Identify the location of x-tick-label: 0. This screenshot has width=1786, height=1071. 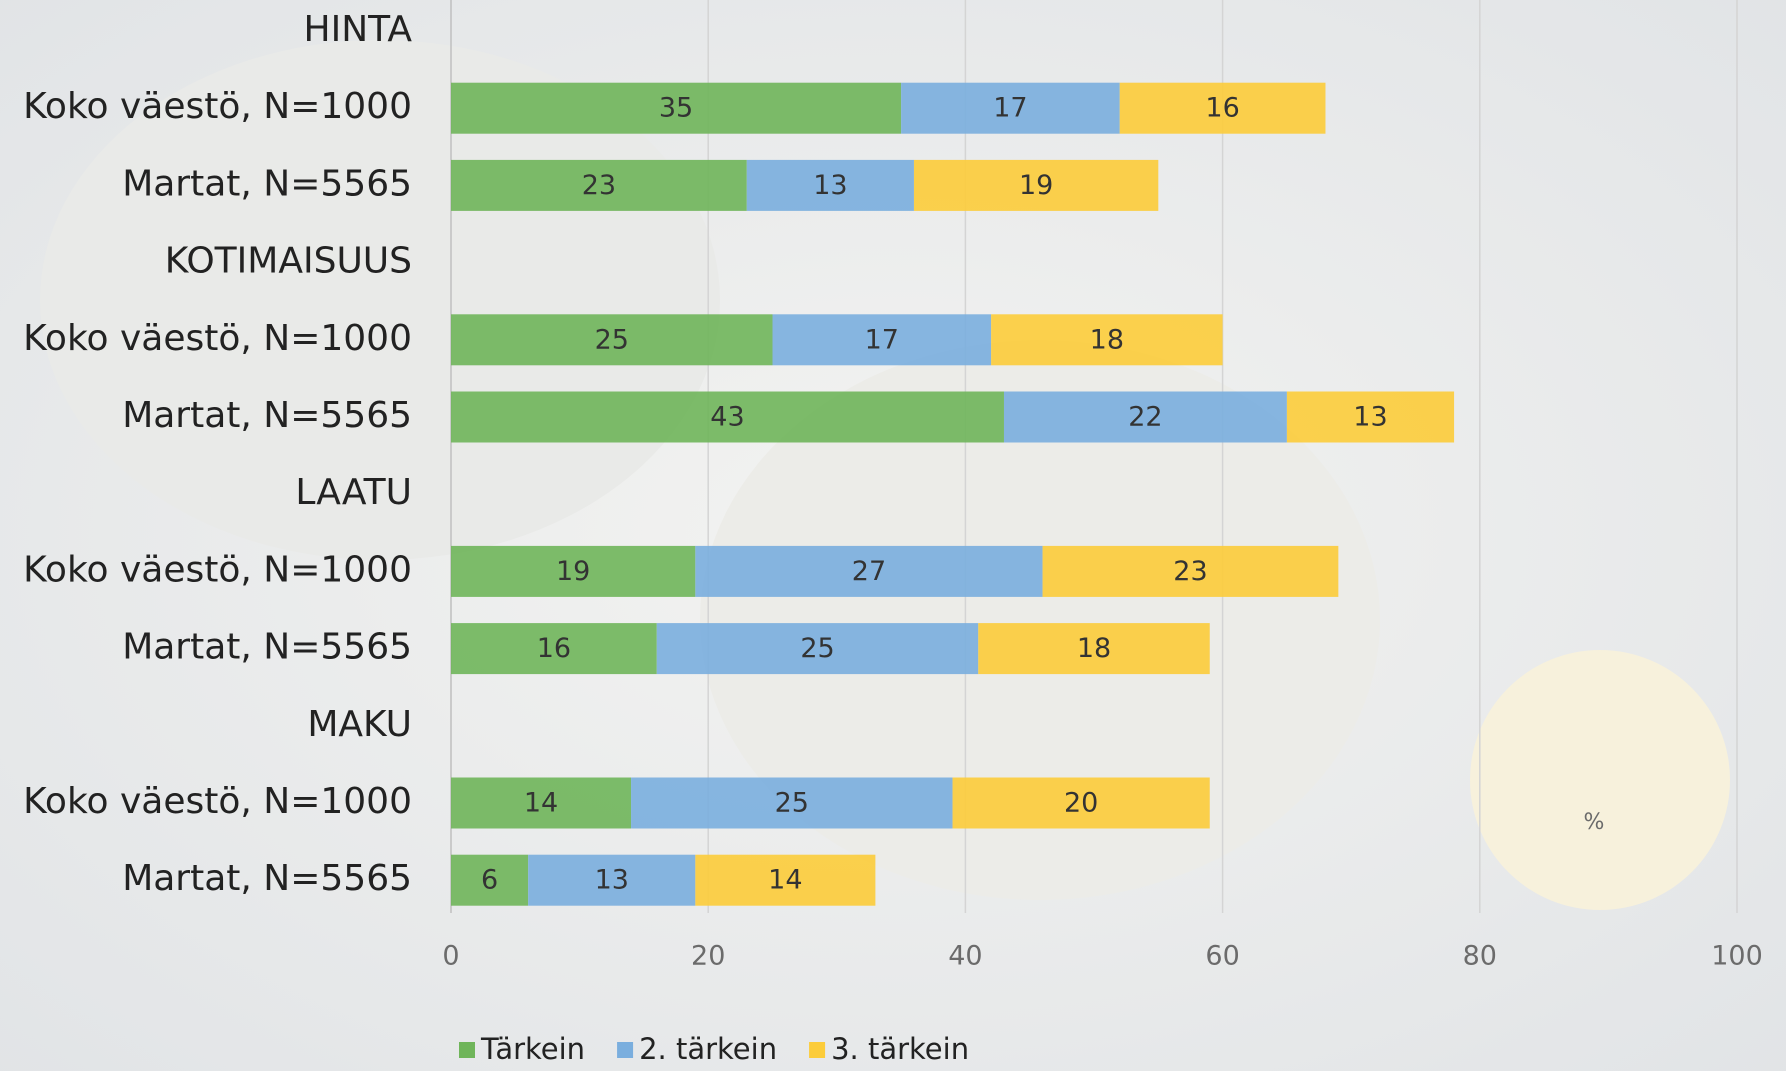
(450, 956).